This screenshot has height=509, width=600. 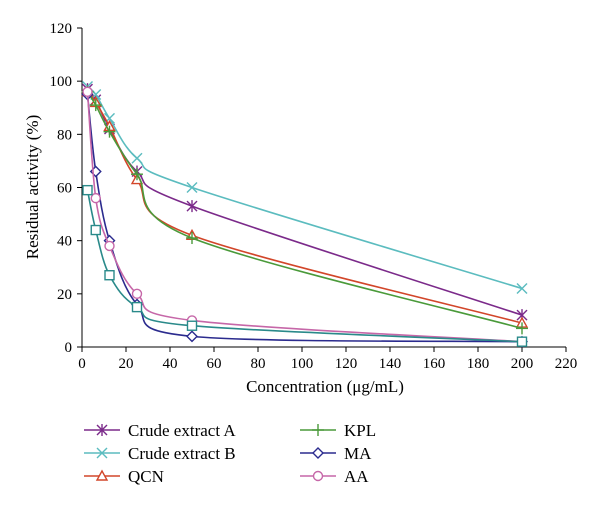 What do you see at coordinates (126, 364) in the screenshot?
I see `x-tick-label: 20` at bounding box center [126, 364].